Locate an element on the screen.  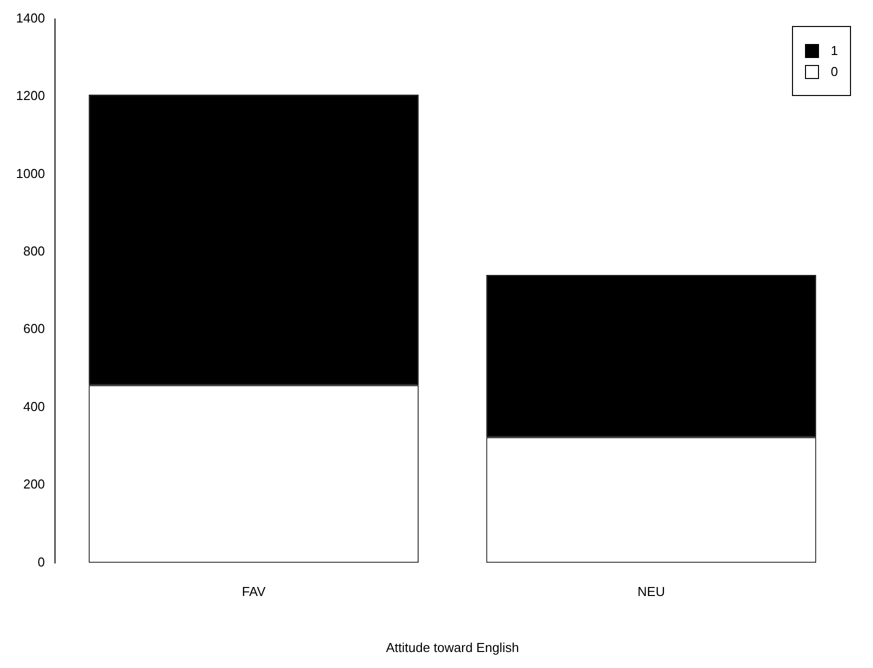
legend-label: 0 is located at coordinates (834, 71).